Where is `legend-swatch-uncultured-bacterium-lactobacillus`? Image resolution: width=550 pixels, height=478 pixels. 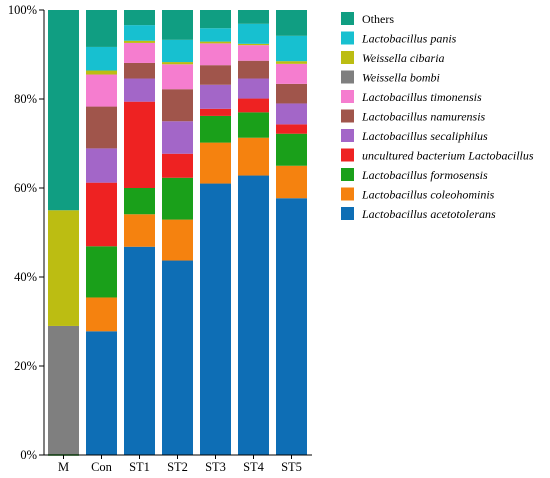 legend-swatch-uncultured-bacterium-lactobacillus is located at coordinates (347, 155).